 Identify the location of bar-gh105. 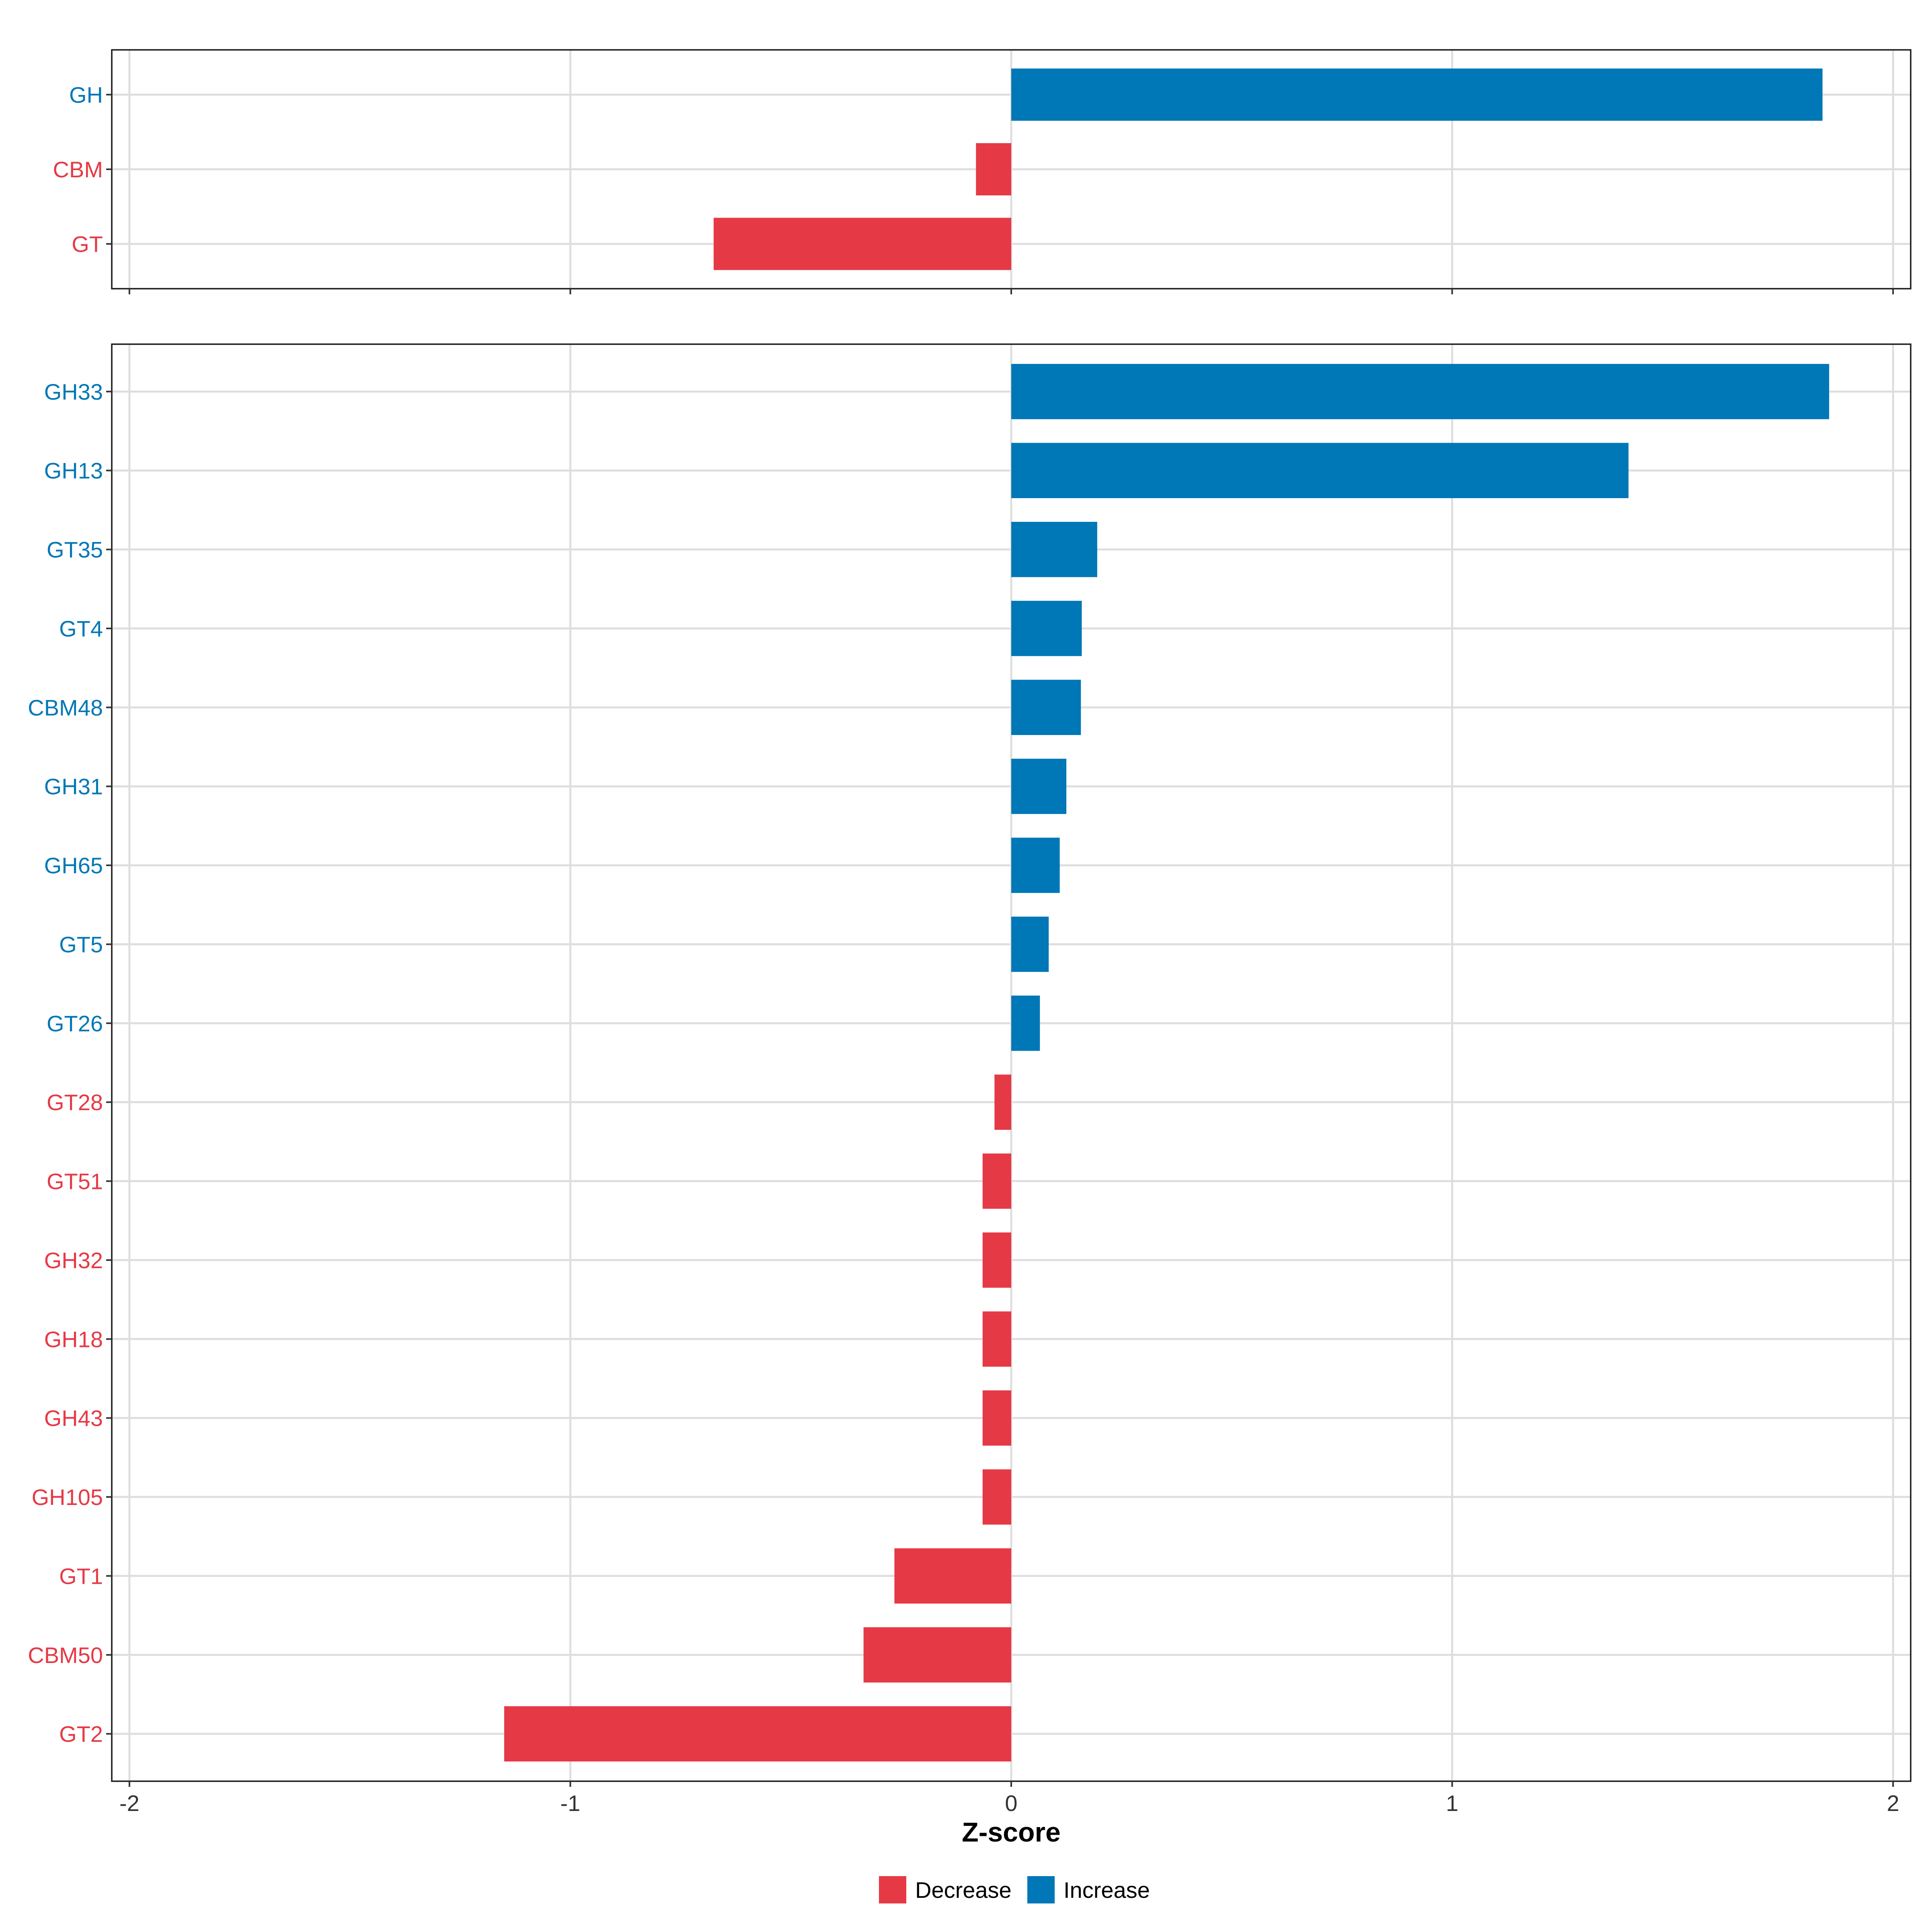
(996, 1497).